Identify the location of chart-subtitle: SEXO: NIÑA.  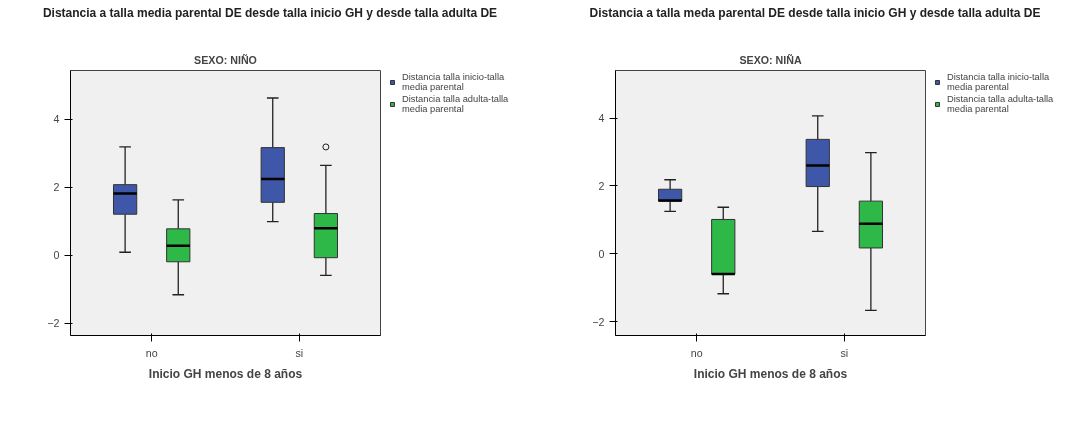
(770, 59).